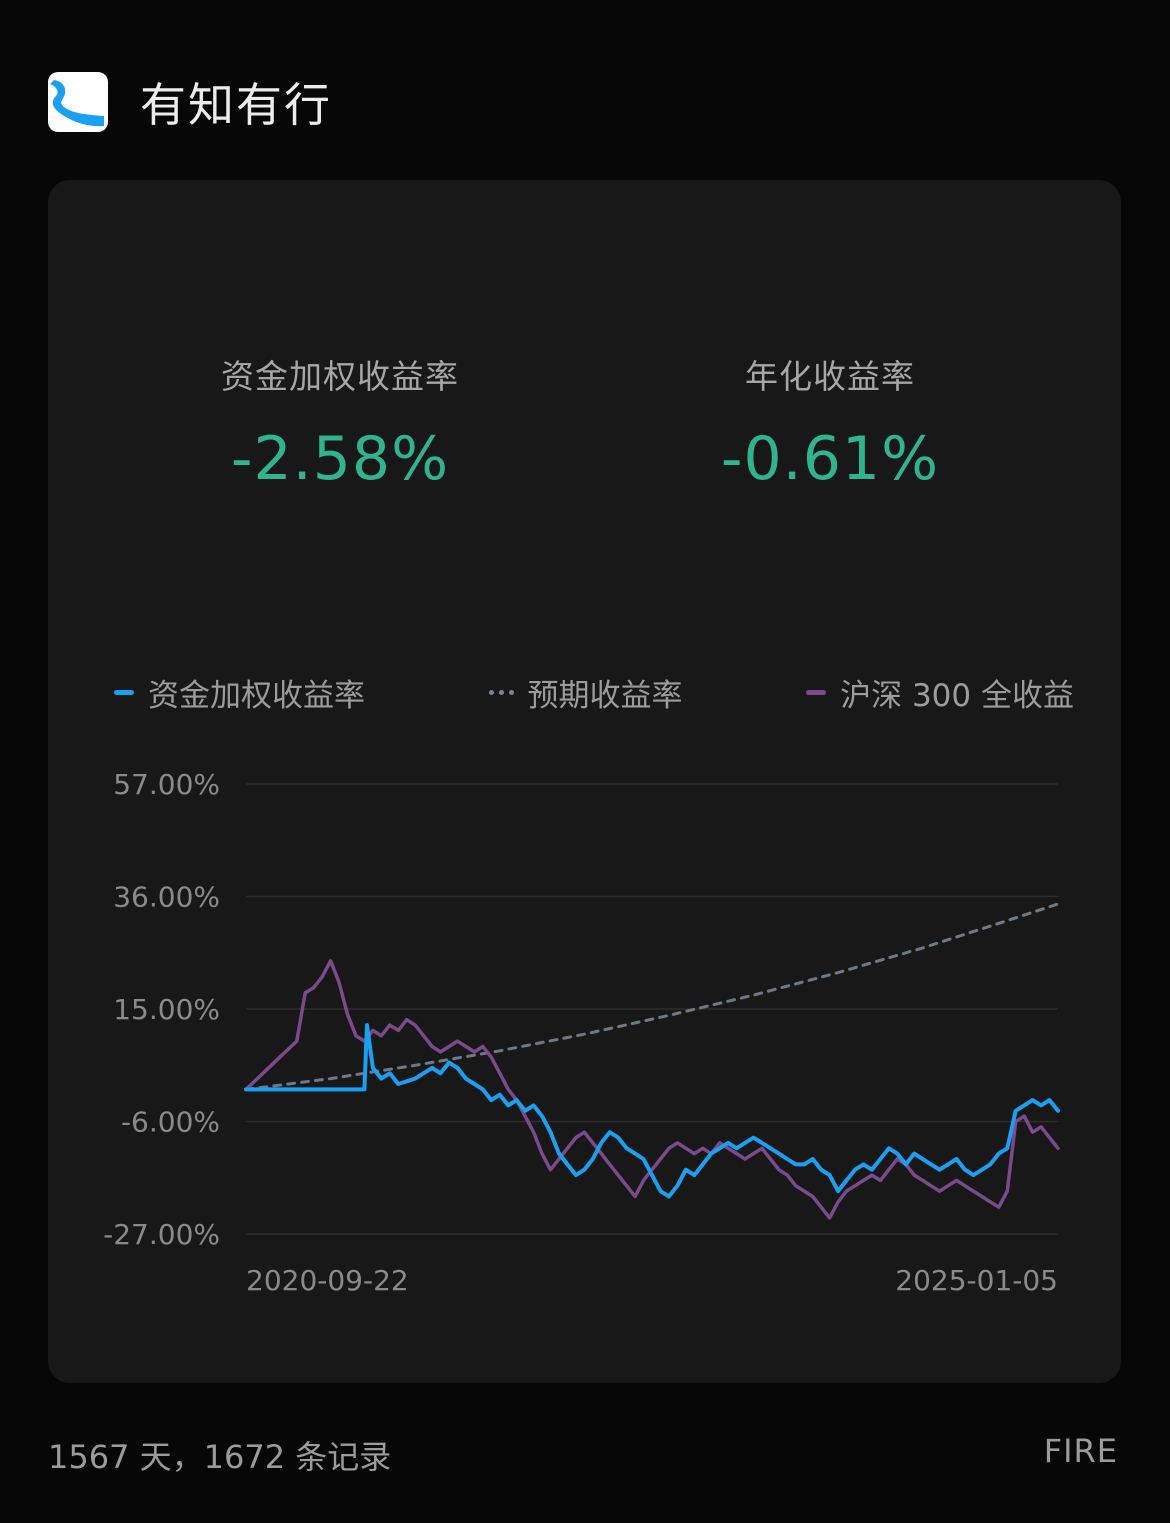 This screenshot has height=1523, width=1170. I want to click on y-tick-label: 57.00%, so click(166, 784).